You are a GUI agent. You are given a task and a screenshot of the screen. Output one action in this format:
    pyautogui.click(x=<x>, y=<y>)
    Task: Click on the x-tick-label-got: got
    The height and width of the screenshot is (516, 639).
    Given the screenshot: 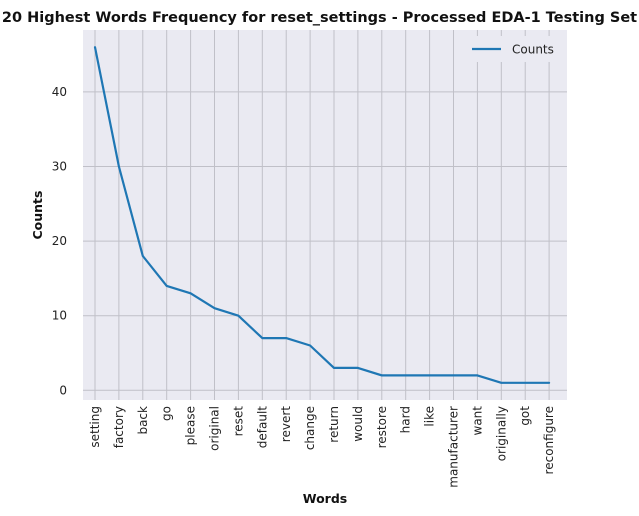 What is the action you would take?
    pyautogui.click(x=525, y=416)
    